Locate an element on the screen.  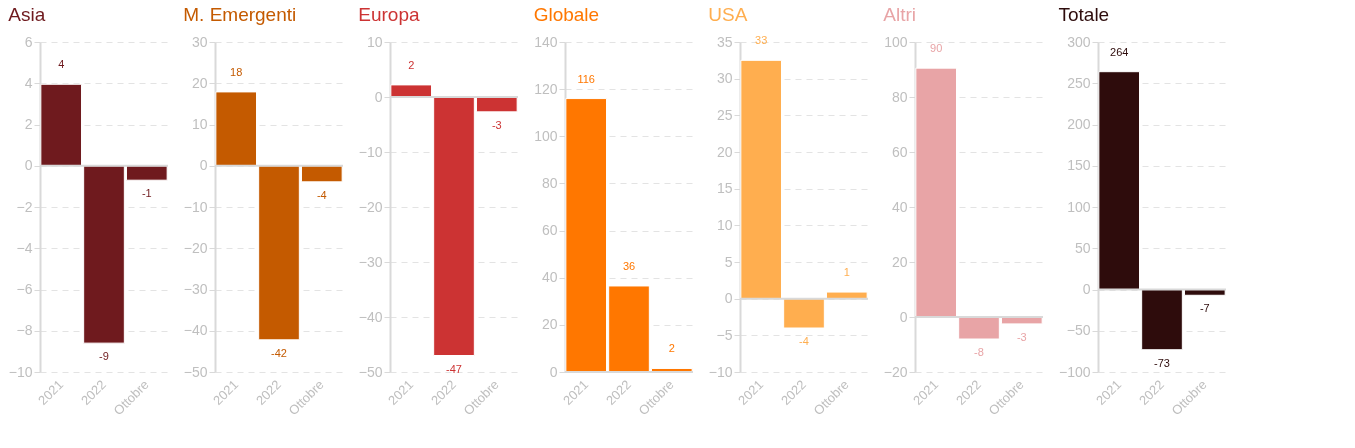
y-tick-label: 150 is located at coordinates (1079, 165).